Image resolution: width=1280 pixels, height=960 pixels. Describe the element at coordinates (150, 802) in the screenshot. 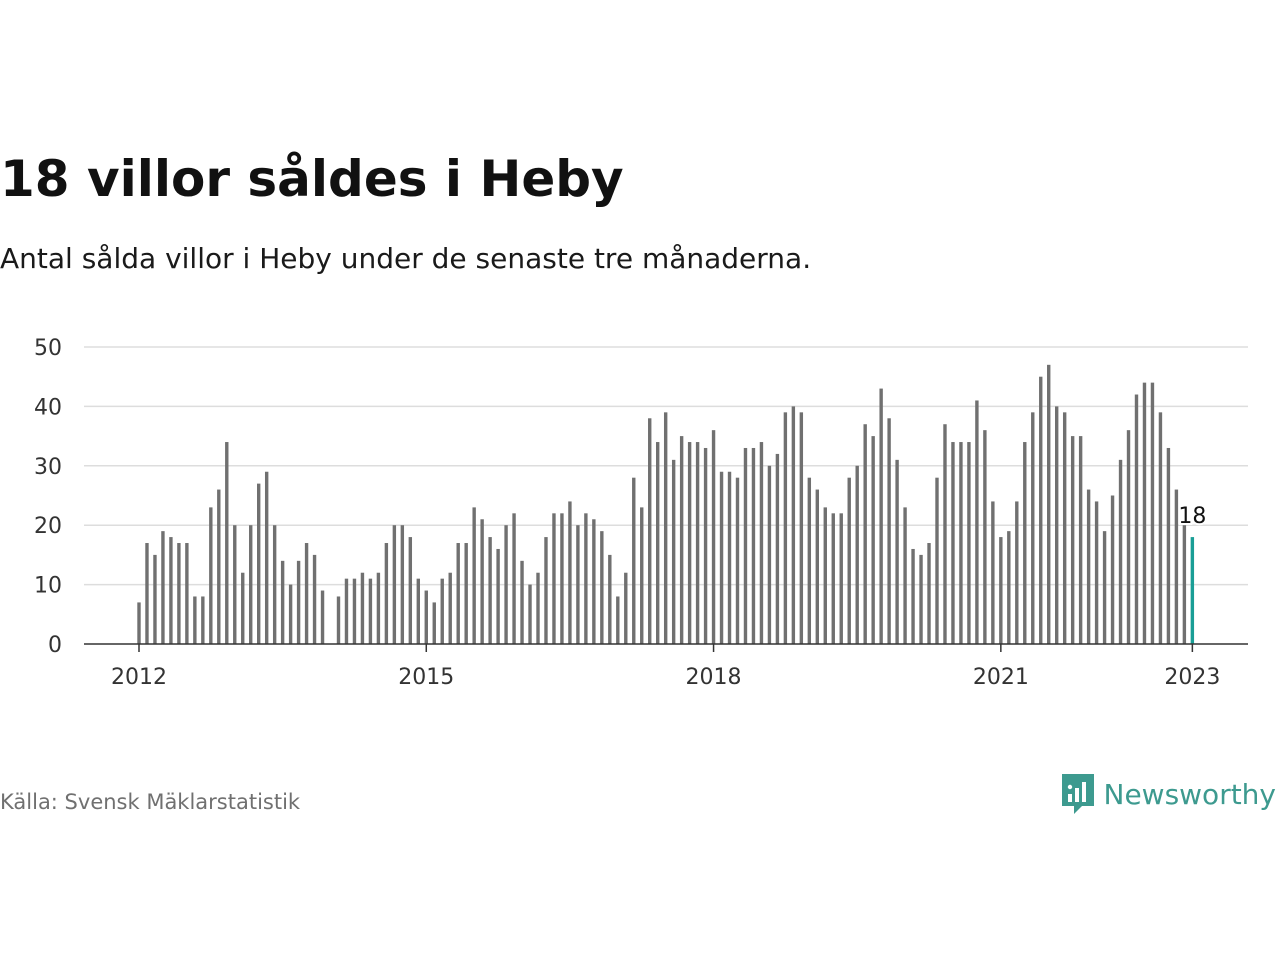

I see `source-note: Källa: Svensk Mäklarstatistik` at that location.